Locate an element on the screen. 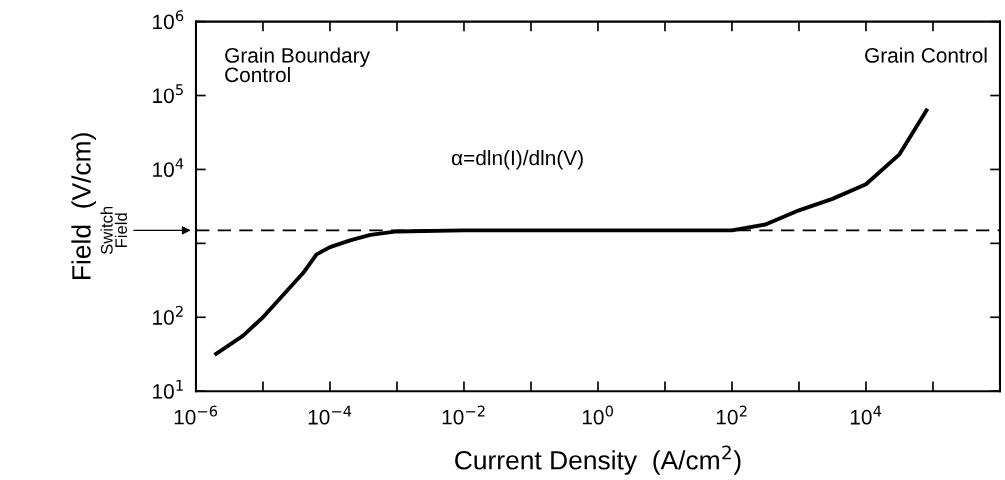 This screenshot has width=1005, height=480. x-tick-label: 10$^{0}$ is located at coordinates (597, 415).